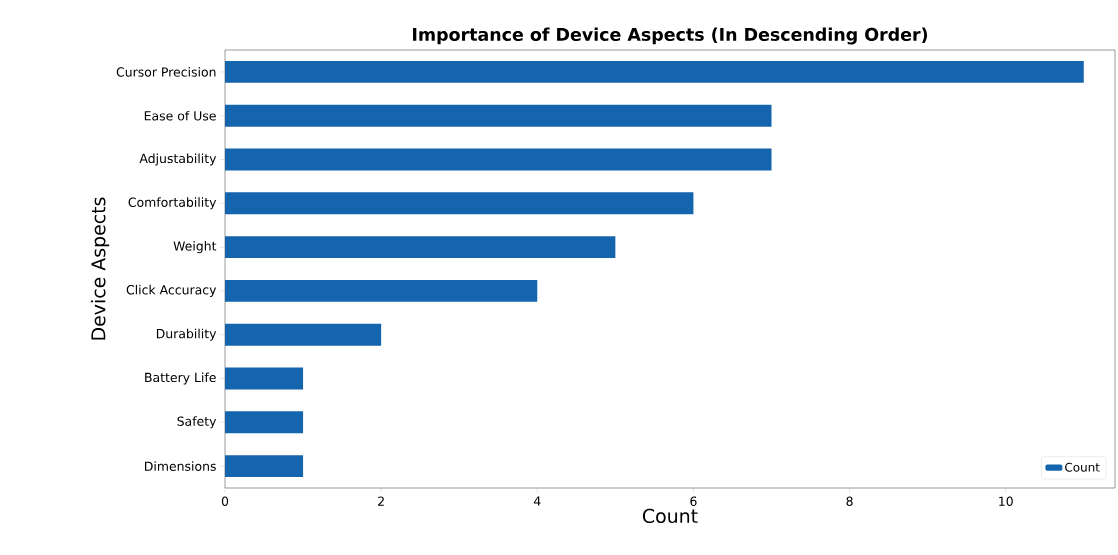 This screenshot has width=1118, height=555. Describe the element at coordinates (1006, 501) in the screenshot. I see `x-tick-label: 10` at that location.